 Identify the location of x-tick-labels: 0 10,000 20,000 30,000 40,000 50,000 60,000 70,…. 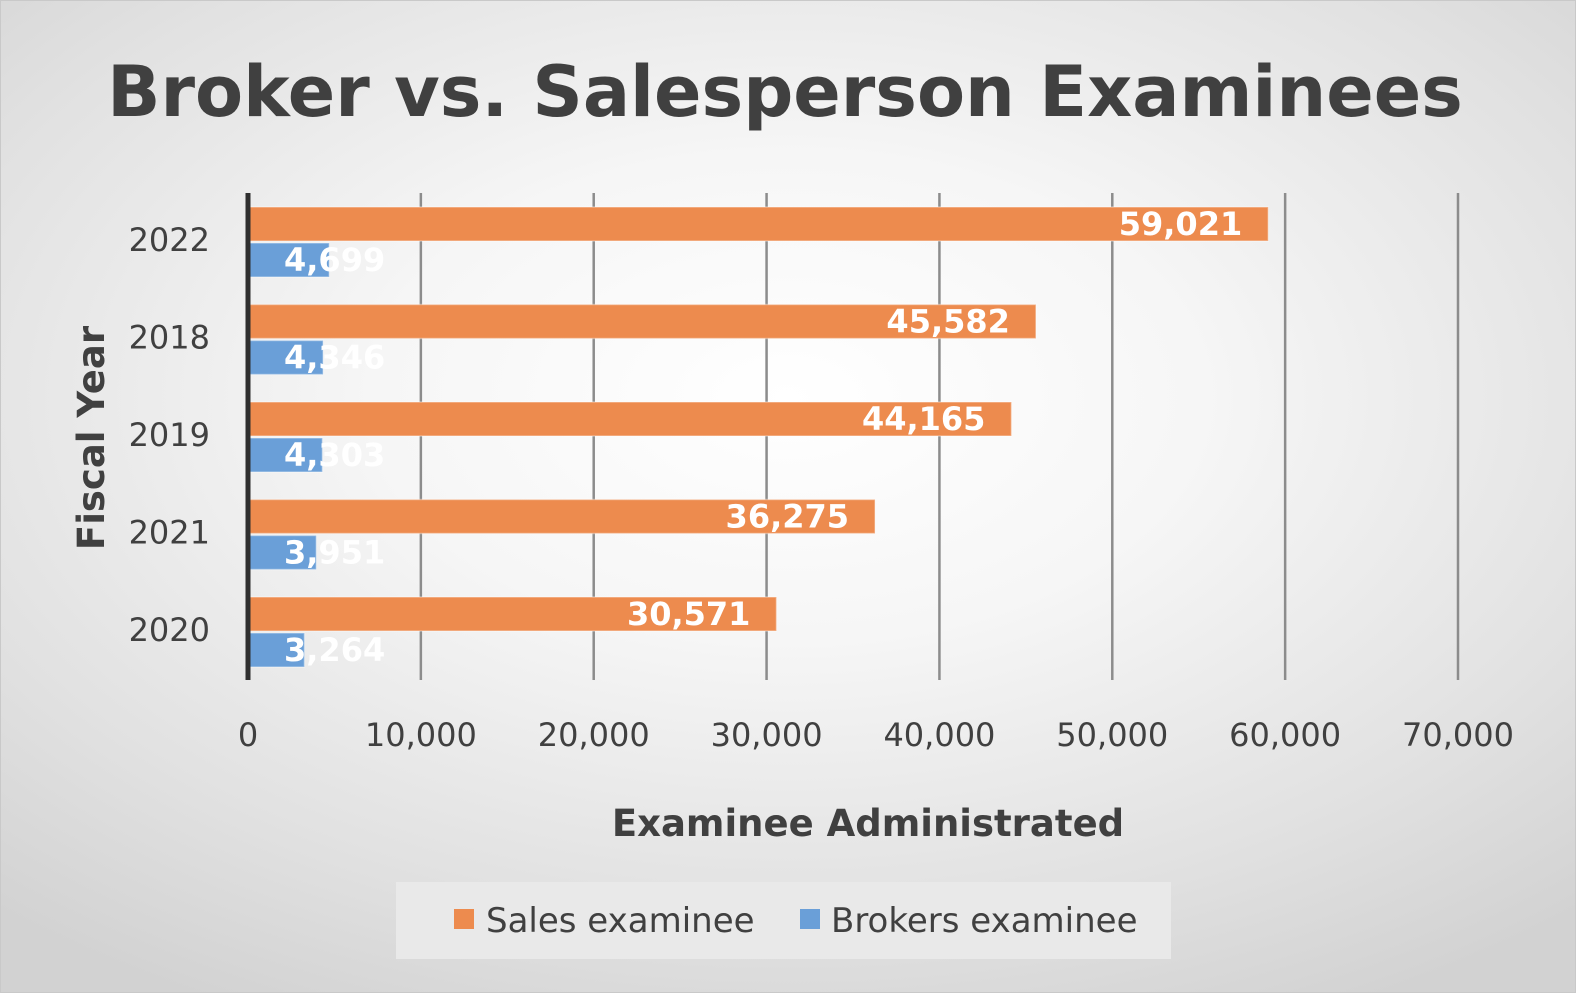
(876, 735).